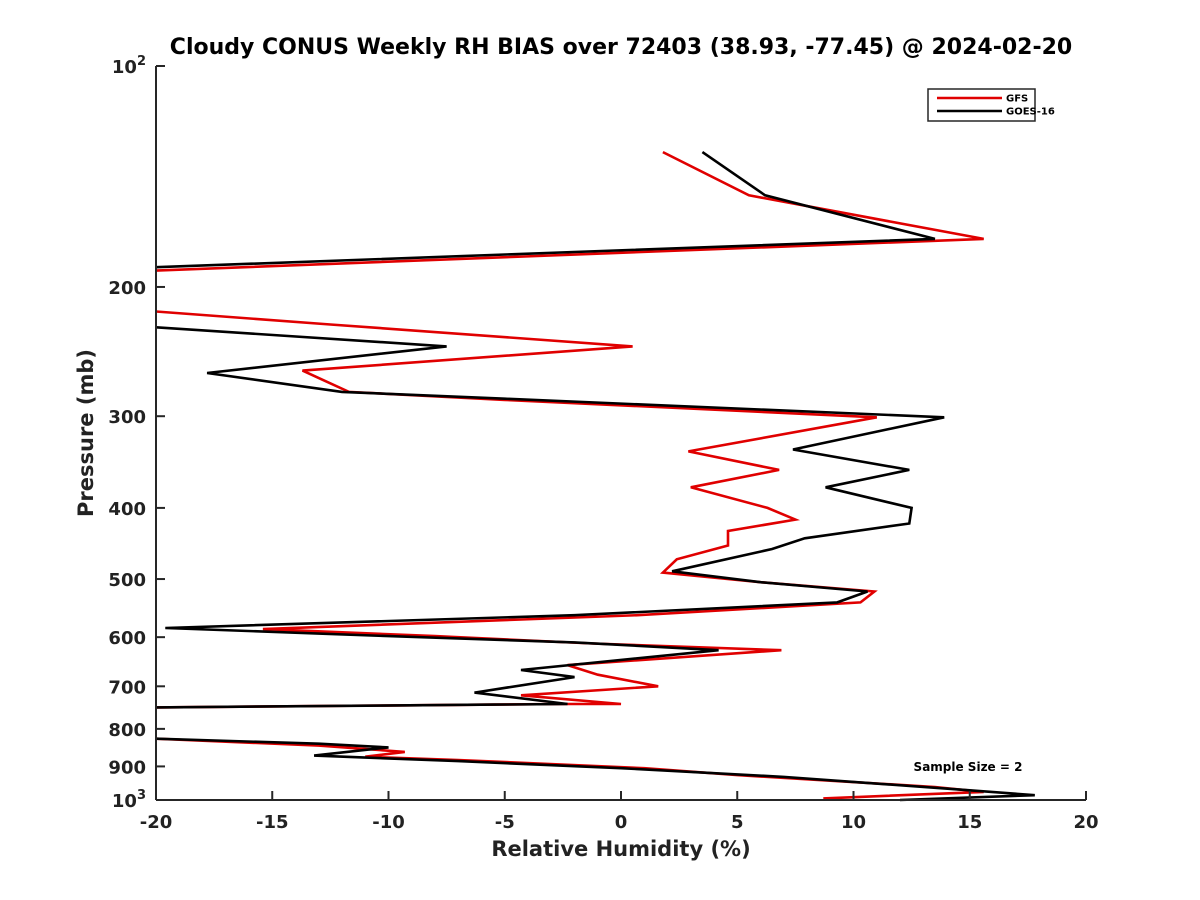  I want to click on sample-size-annotation: Sample Size = 2, so click(968, 767).